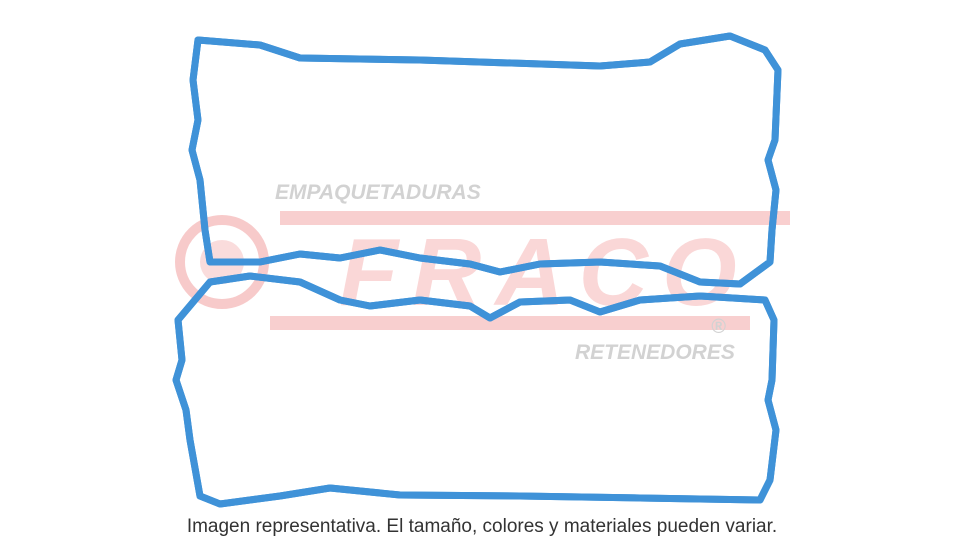 The image size is (964, 544). I want to click on watermark-top: EMPAQUETADURAS, so click(378, 192).